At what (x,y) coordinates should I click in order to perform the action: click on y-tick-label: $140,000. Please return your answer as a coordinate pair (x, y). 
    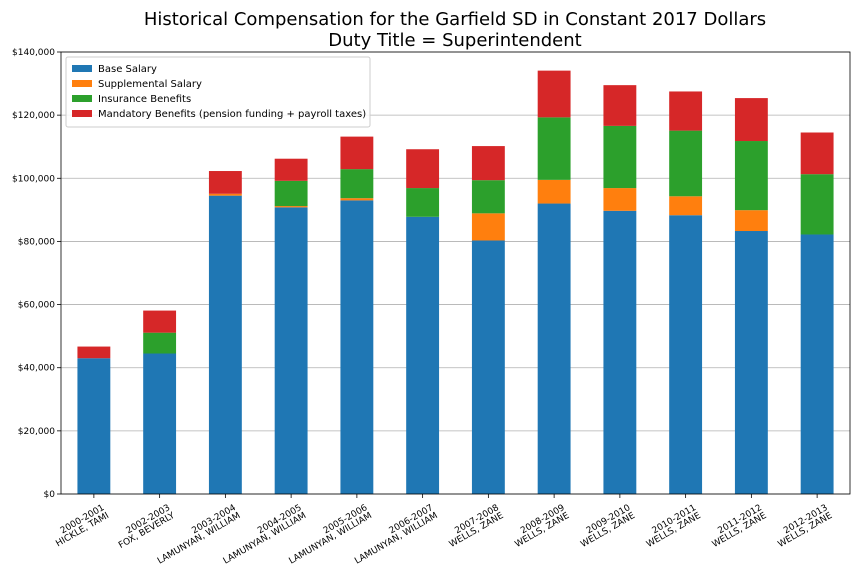
    Looking at the image, I should click on (33, 53).